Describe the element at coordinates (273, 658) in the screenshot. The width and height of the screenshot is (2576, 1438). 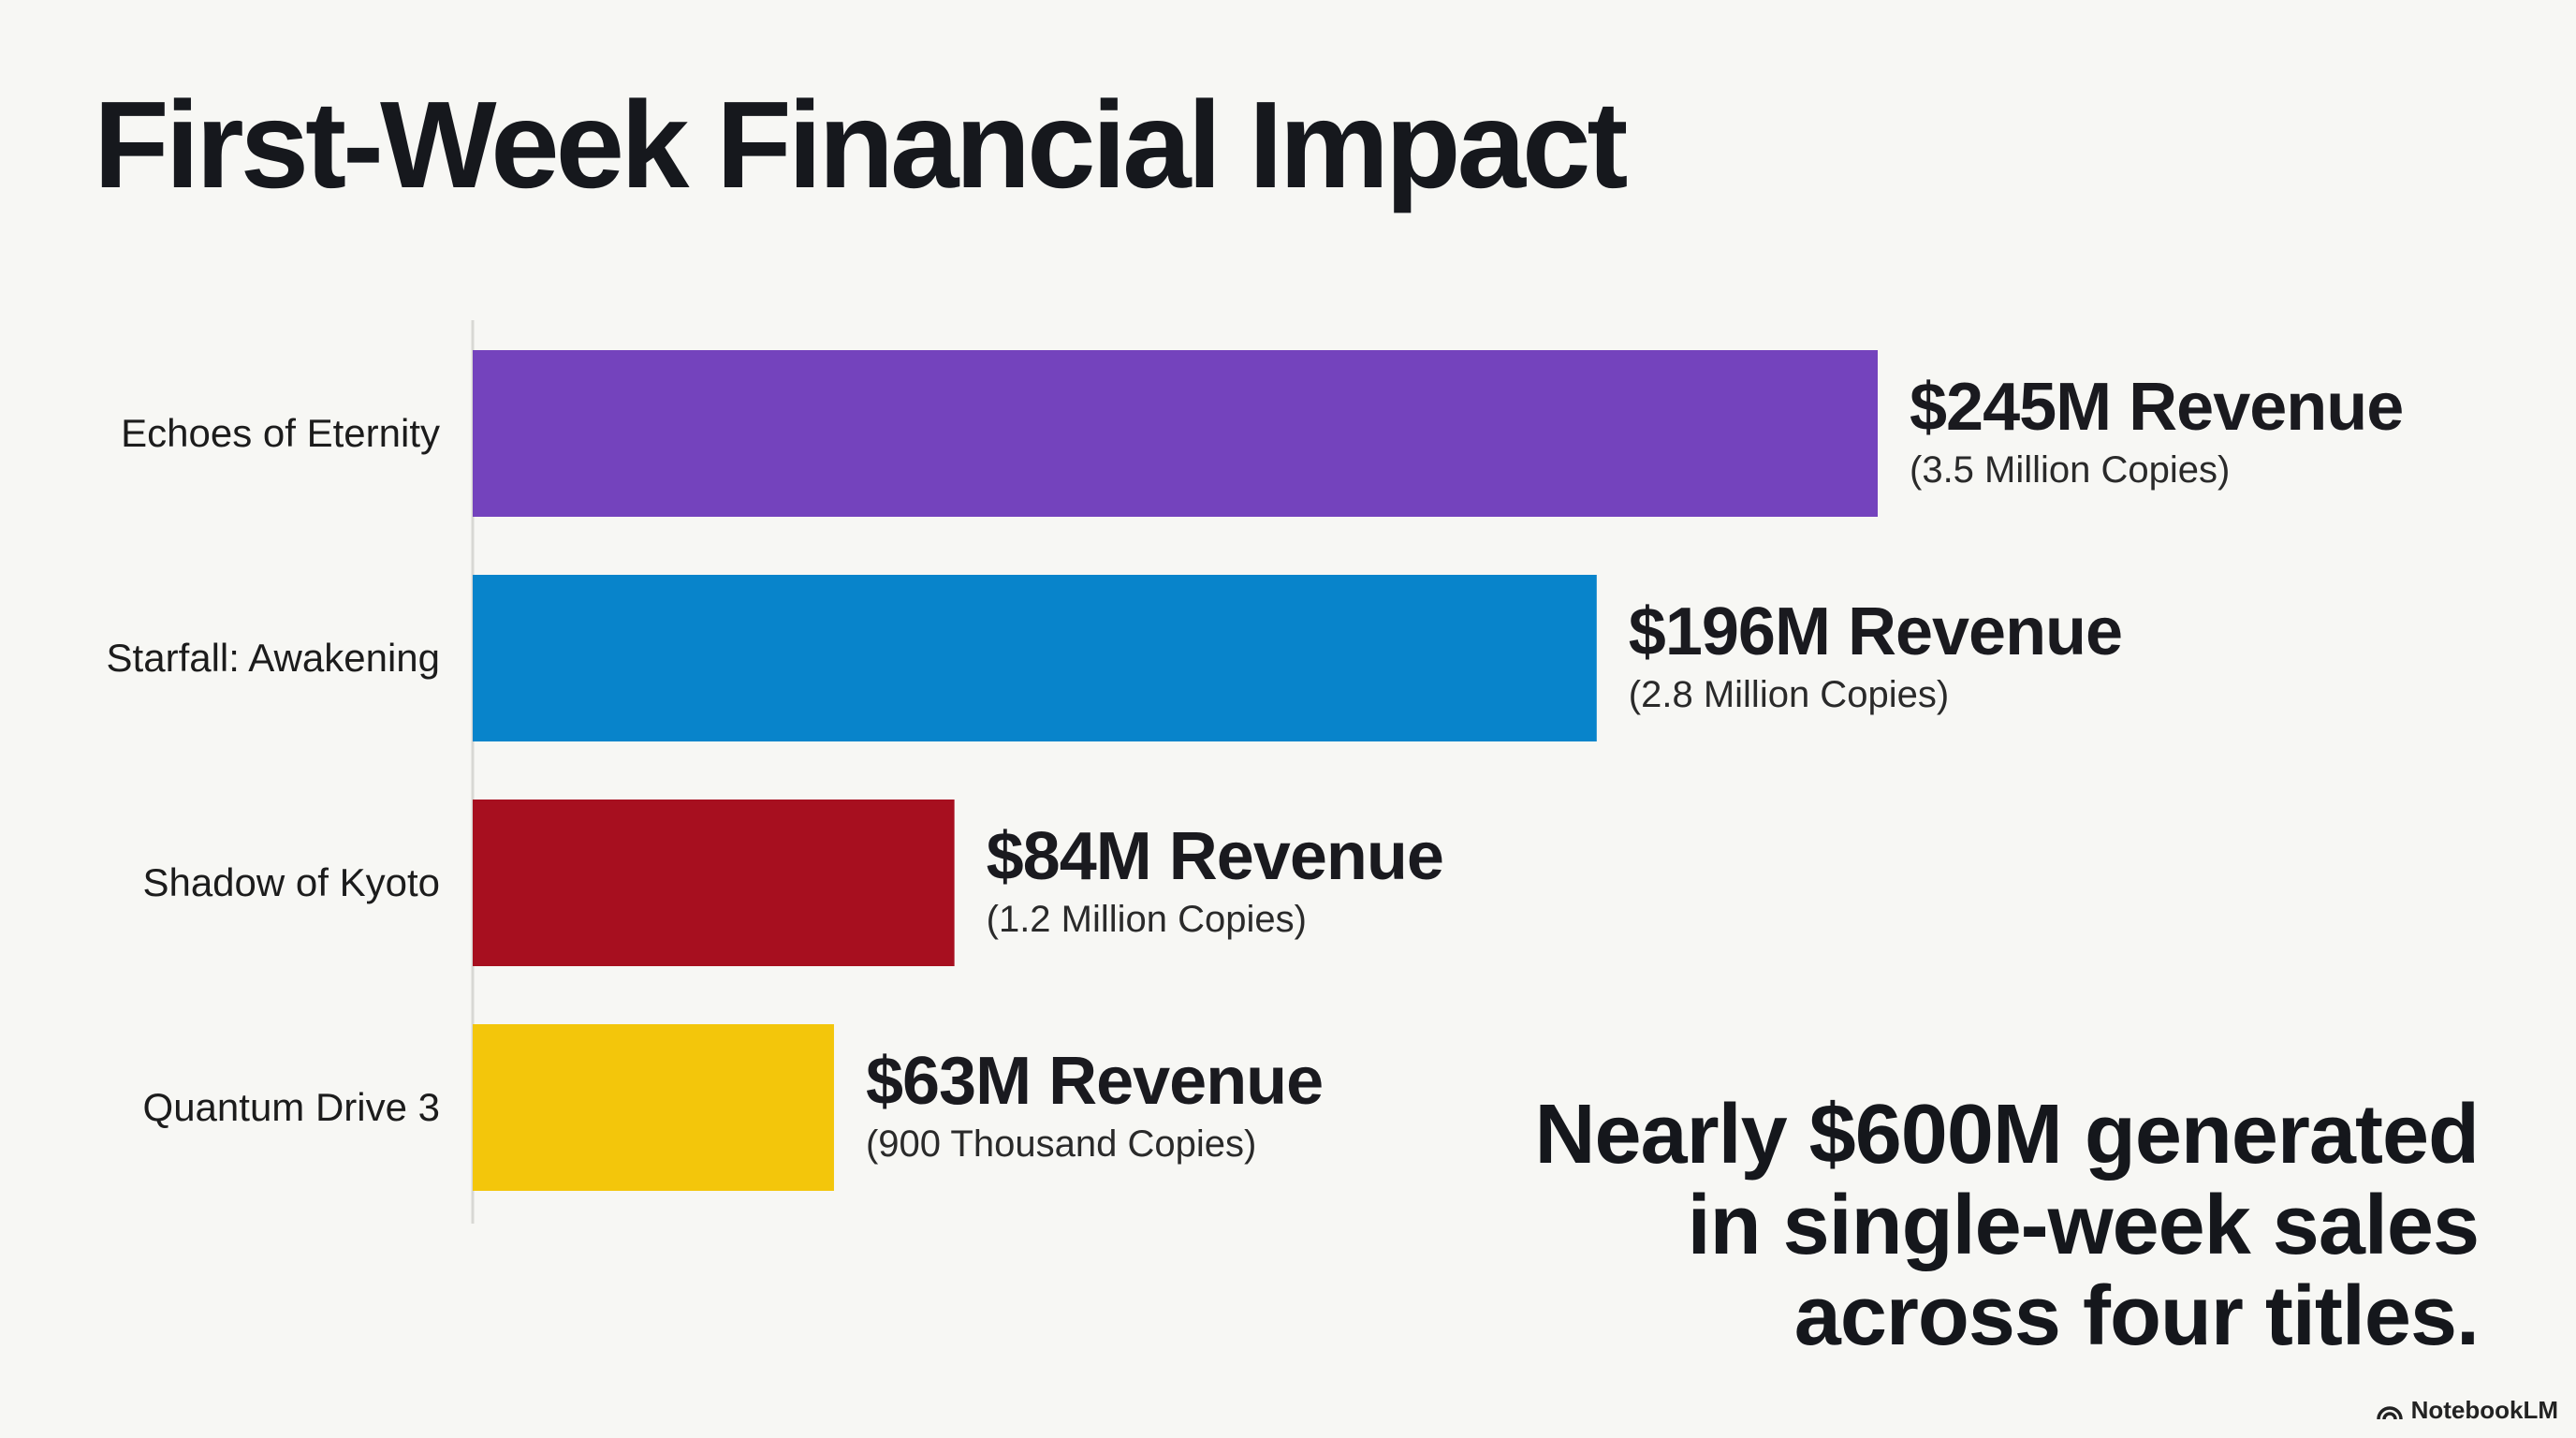
I see `category-label: Starfall: Awakening` at that location.